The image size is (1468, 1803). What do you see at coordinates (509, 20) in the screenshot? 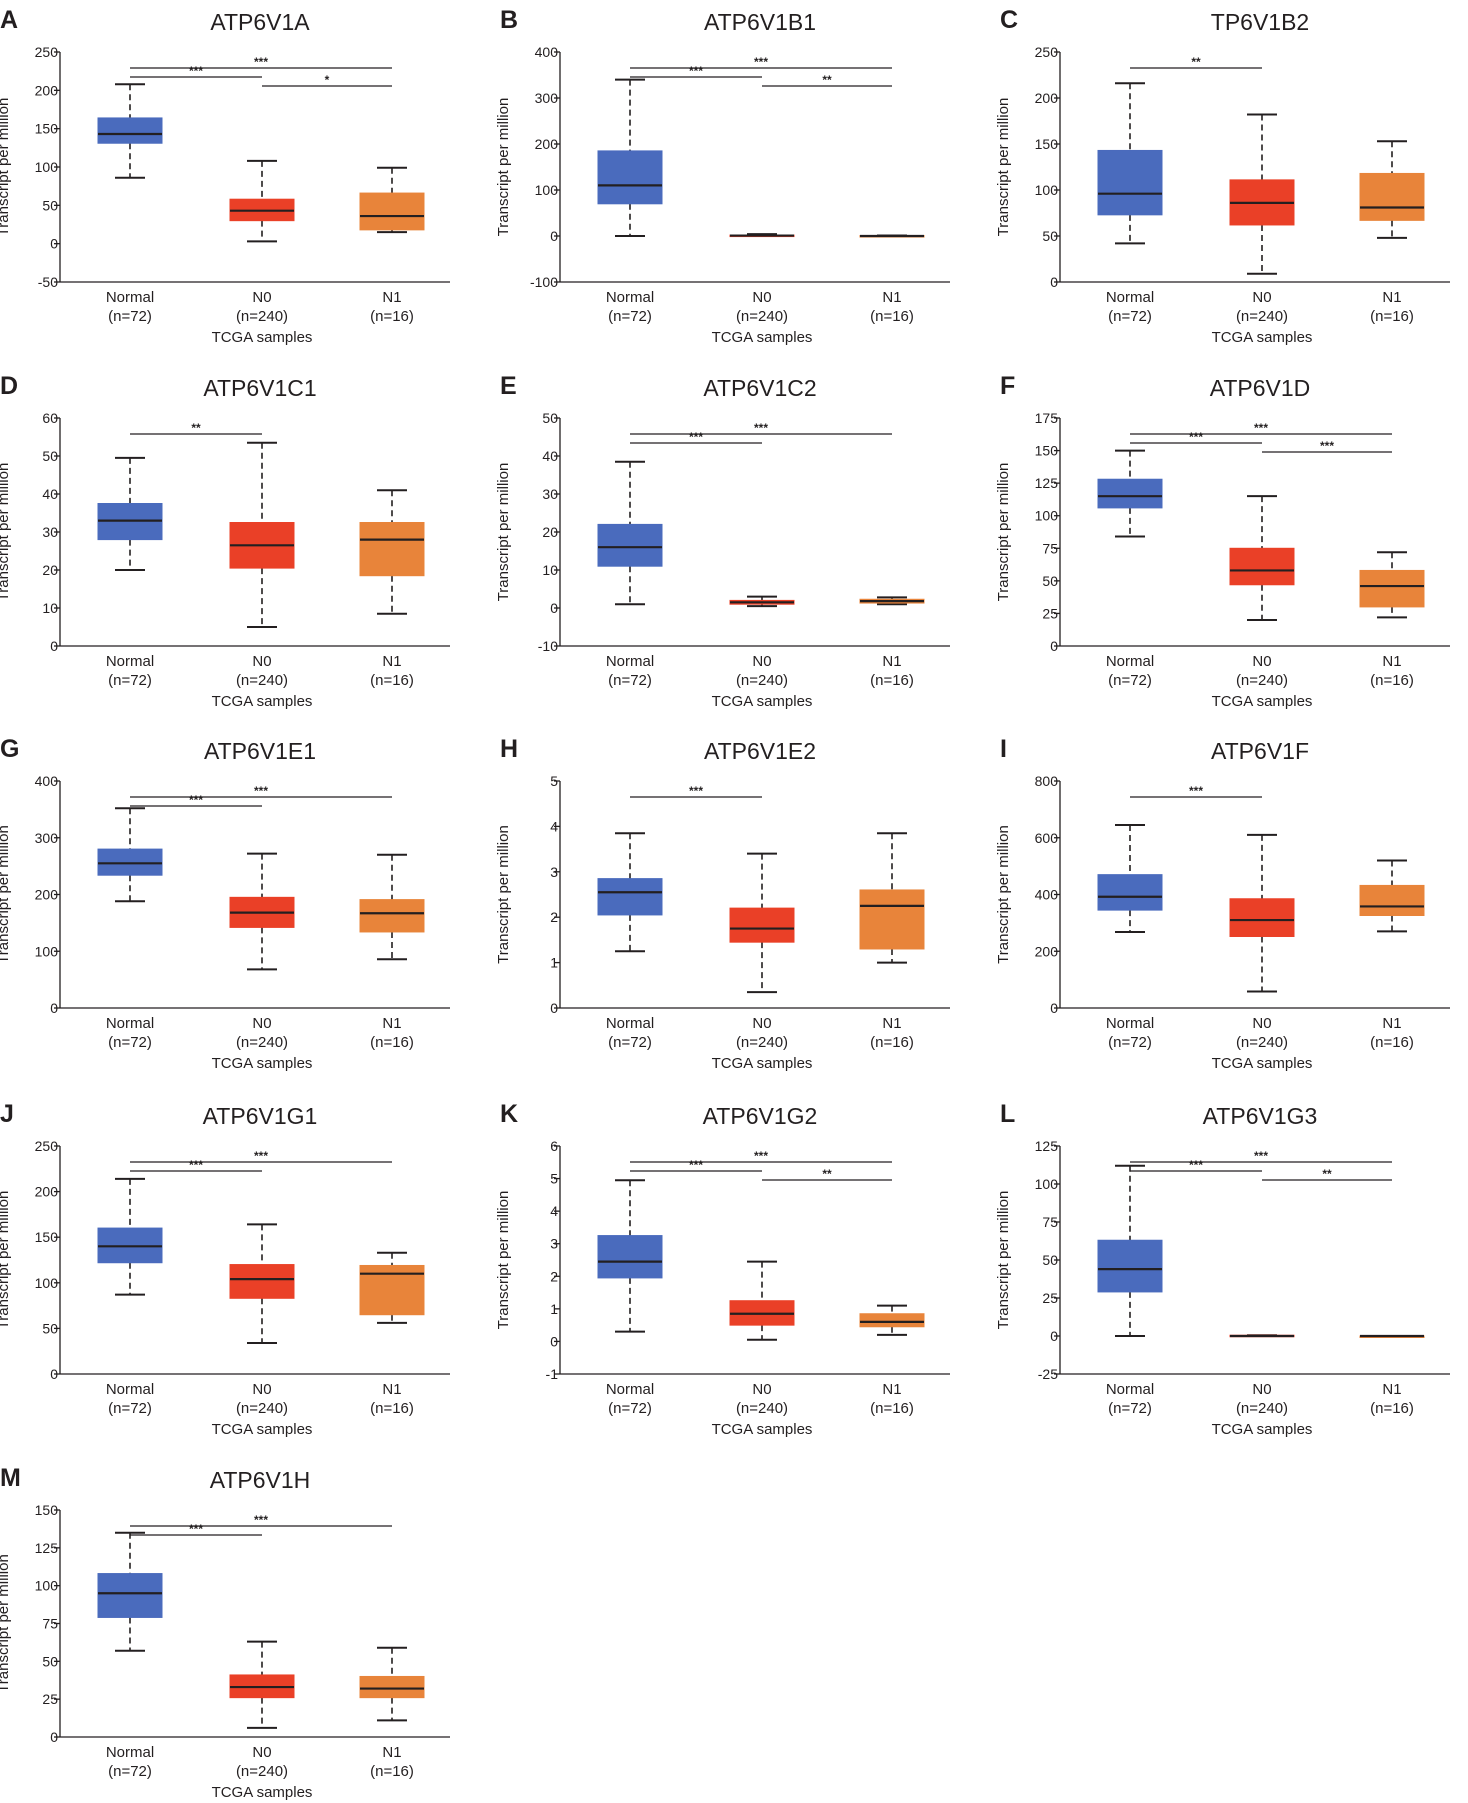
I see `panel-letter: B` at bounding box center [509, 20].